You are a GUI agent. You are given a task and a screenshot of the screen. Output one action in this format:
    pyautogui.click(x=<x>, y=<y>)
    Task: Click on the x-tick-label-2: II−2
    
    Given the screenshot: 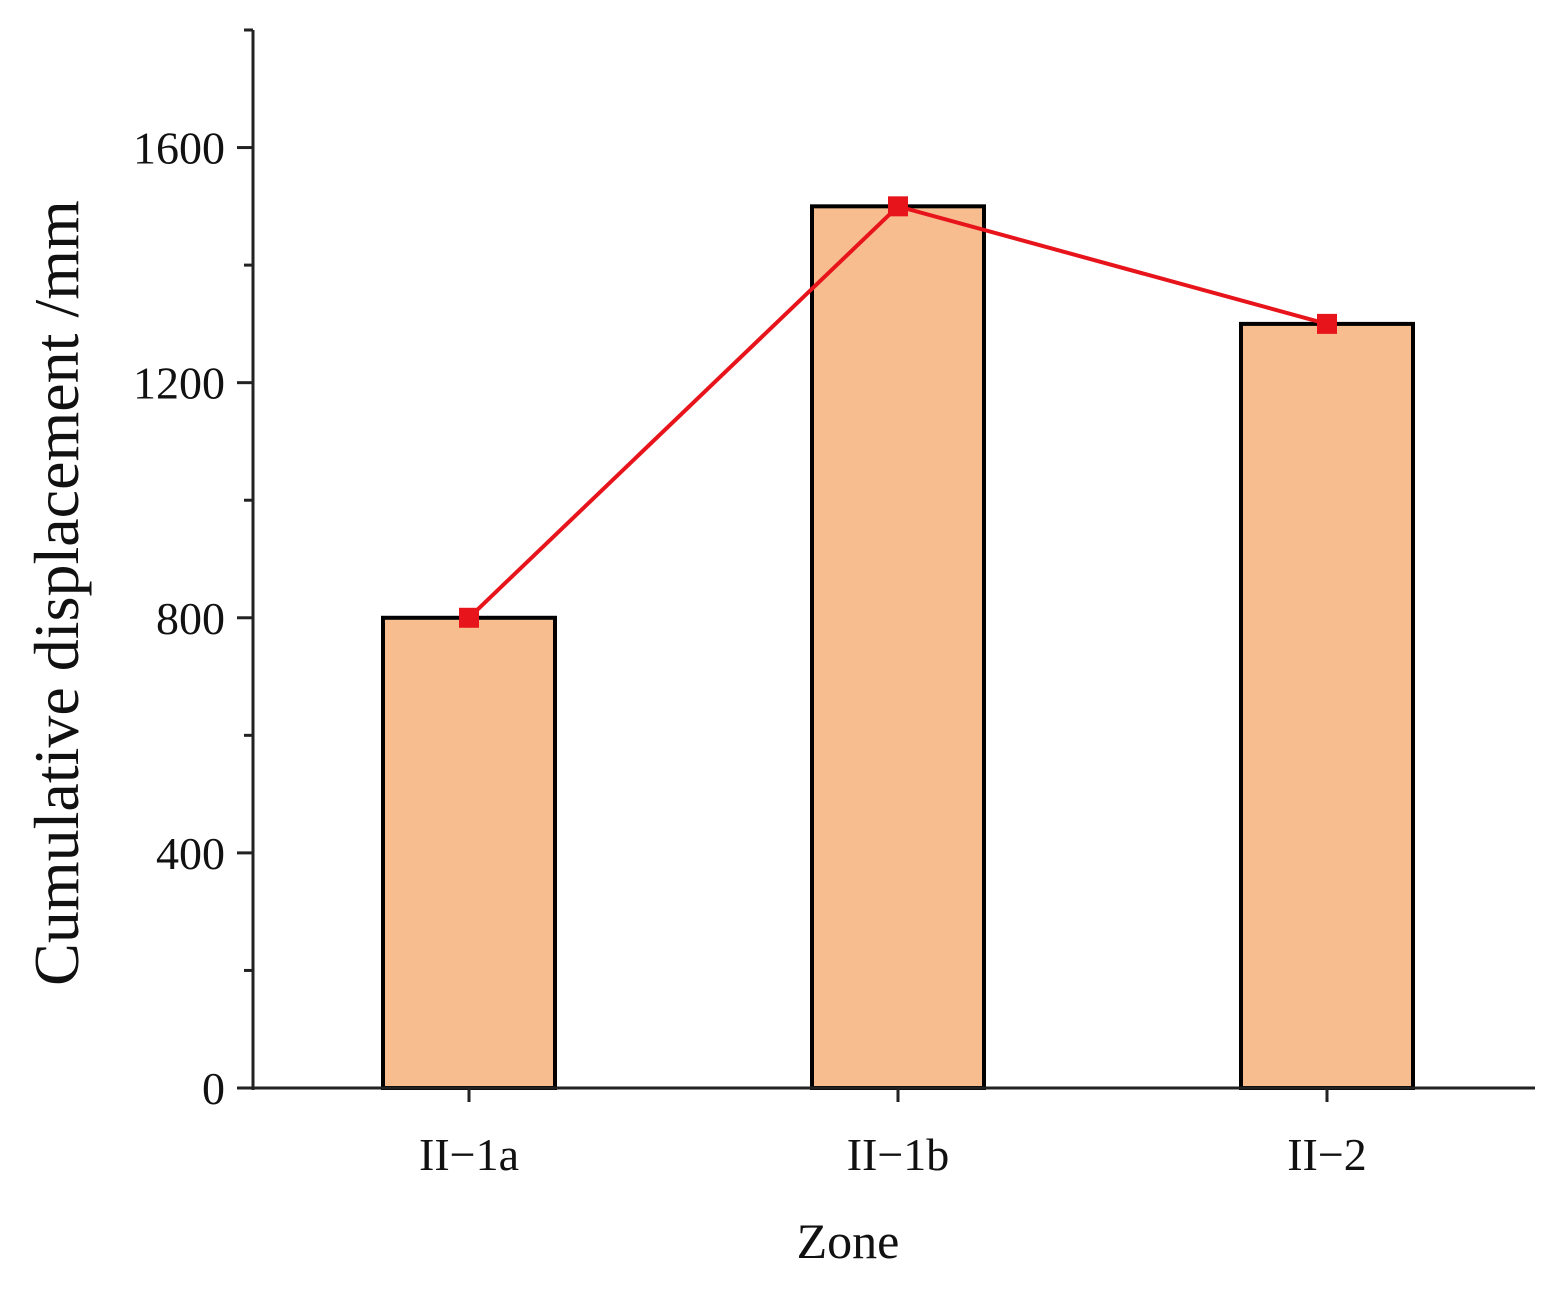 What is the action you would take?
    pyautogui.click(x=1327, y=1154)
    